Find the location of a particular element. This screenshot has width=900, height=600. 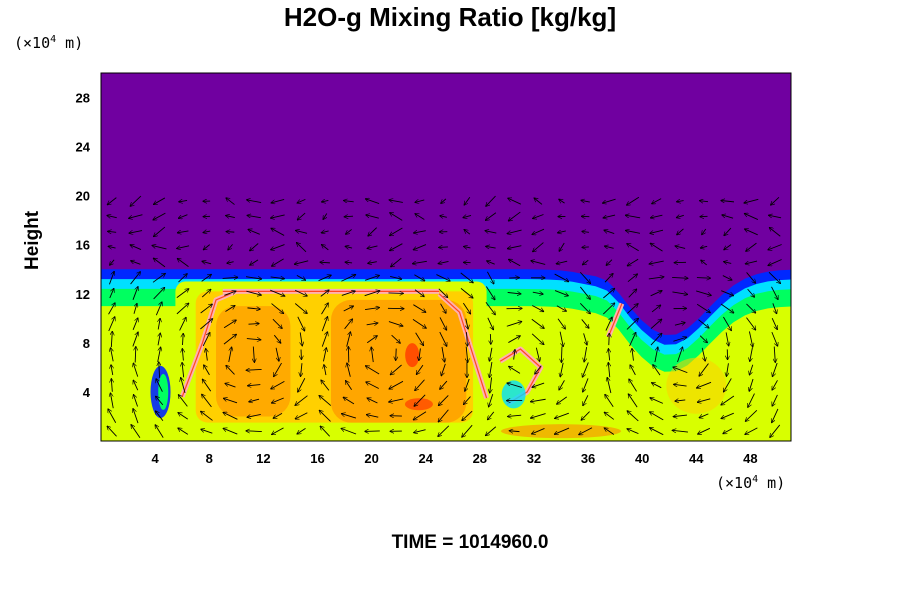

x-tick-label: 12 is located at coordinates (263, 458).